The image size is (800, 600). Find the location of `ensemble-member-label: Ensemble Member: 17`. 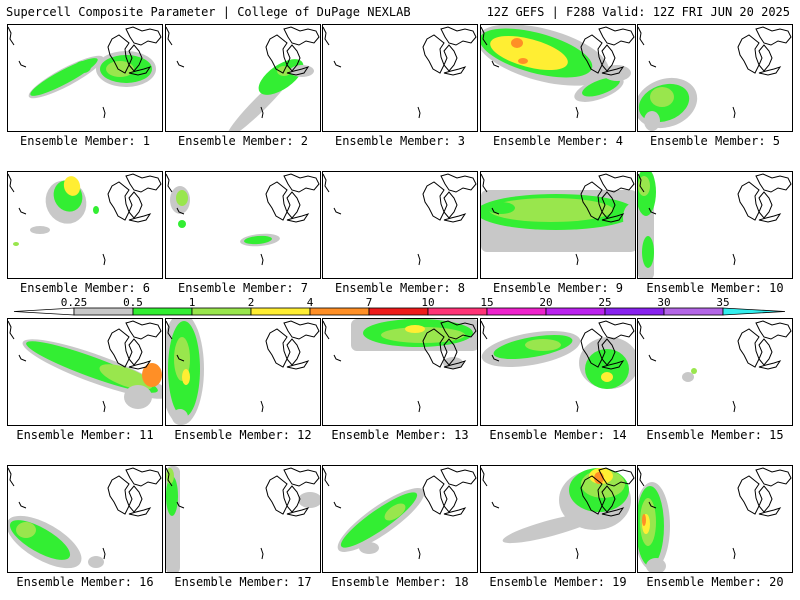

ensemble-member-label: Ensemble Member: 17 is located at coordinates (243, 582).